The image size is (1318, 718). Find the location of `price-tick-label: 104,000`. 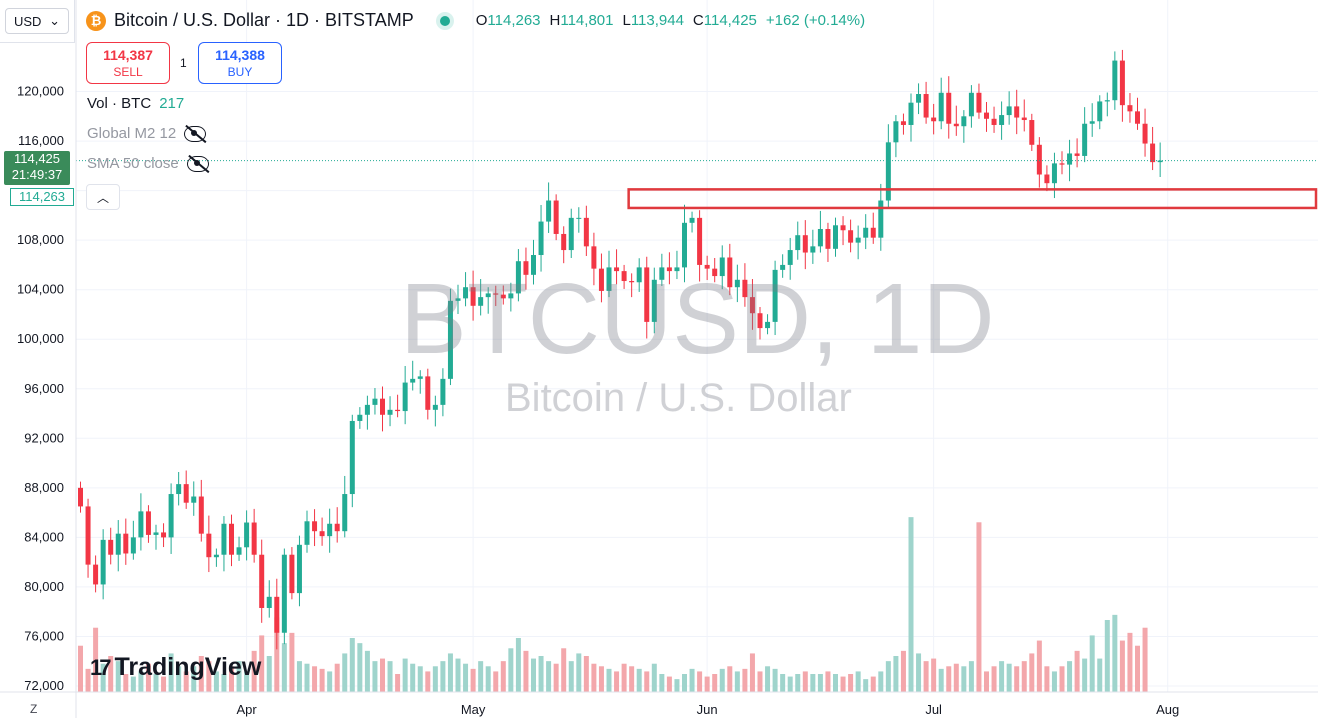

price-tick-label: 104,000 is located at coordinates (40, 289).